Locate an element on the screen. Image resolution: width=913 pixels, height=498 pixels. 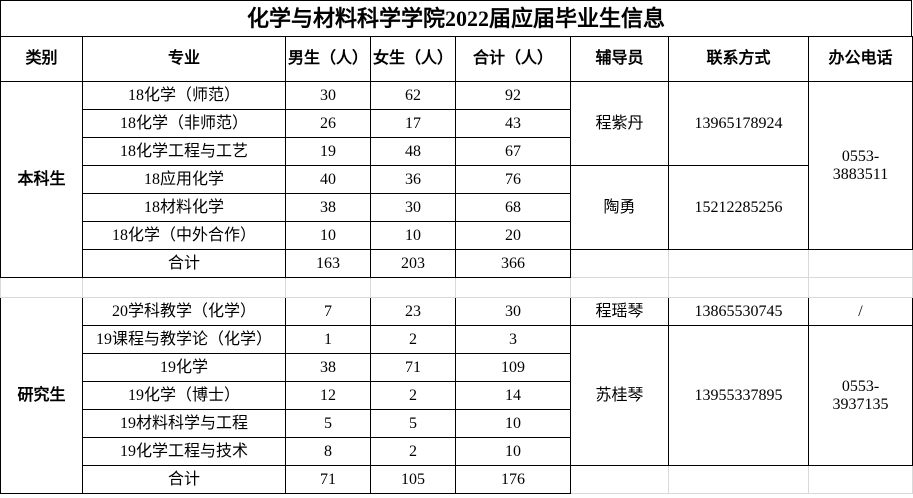
sum-row: 合计 71 105 176 is located at coordinates (457, 479).